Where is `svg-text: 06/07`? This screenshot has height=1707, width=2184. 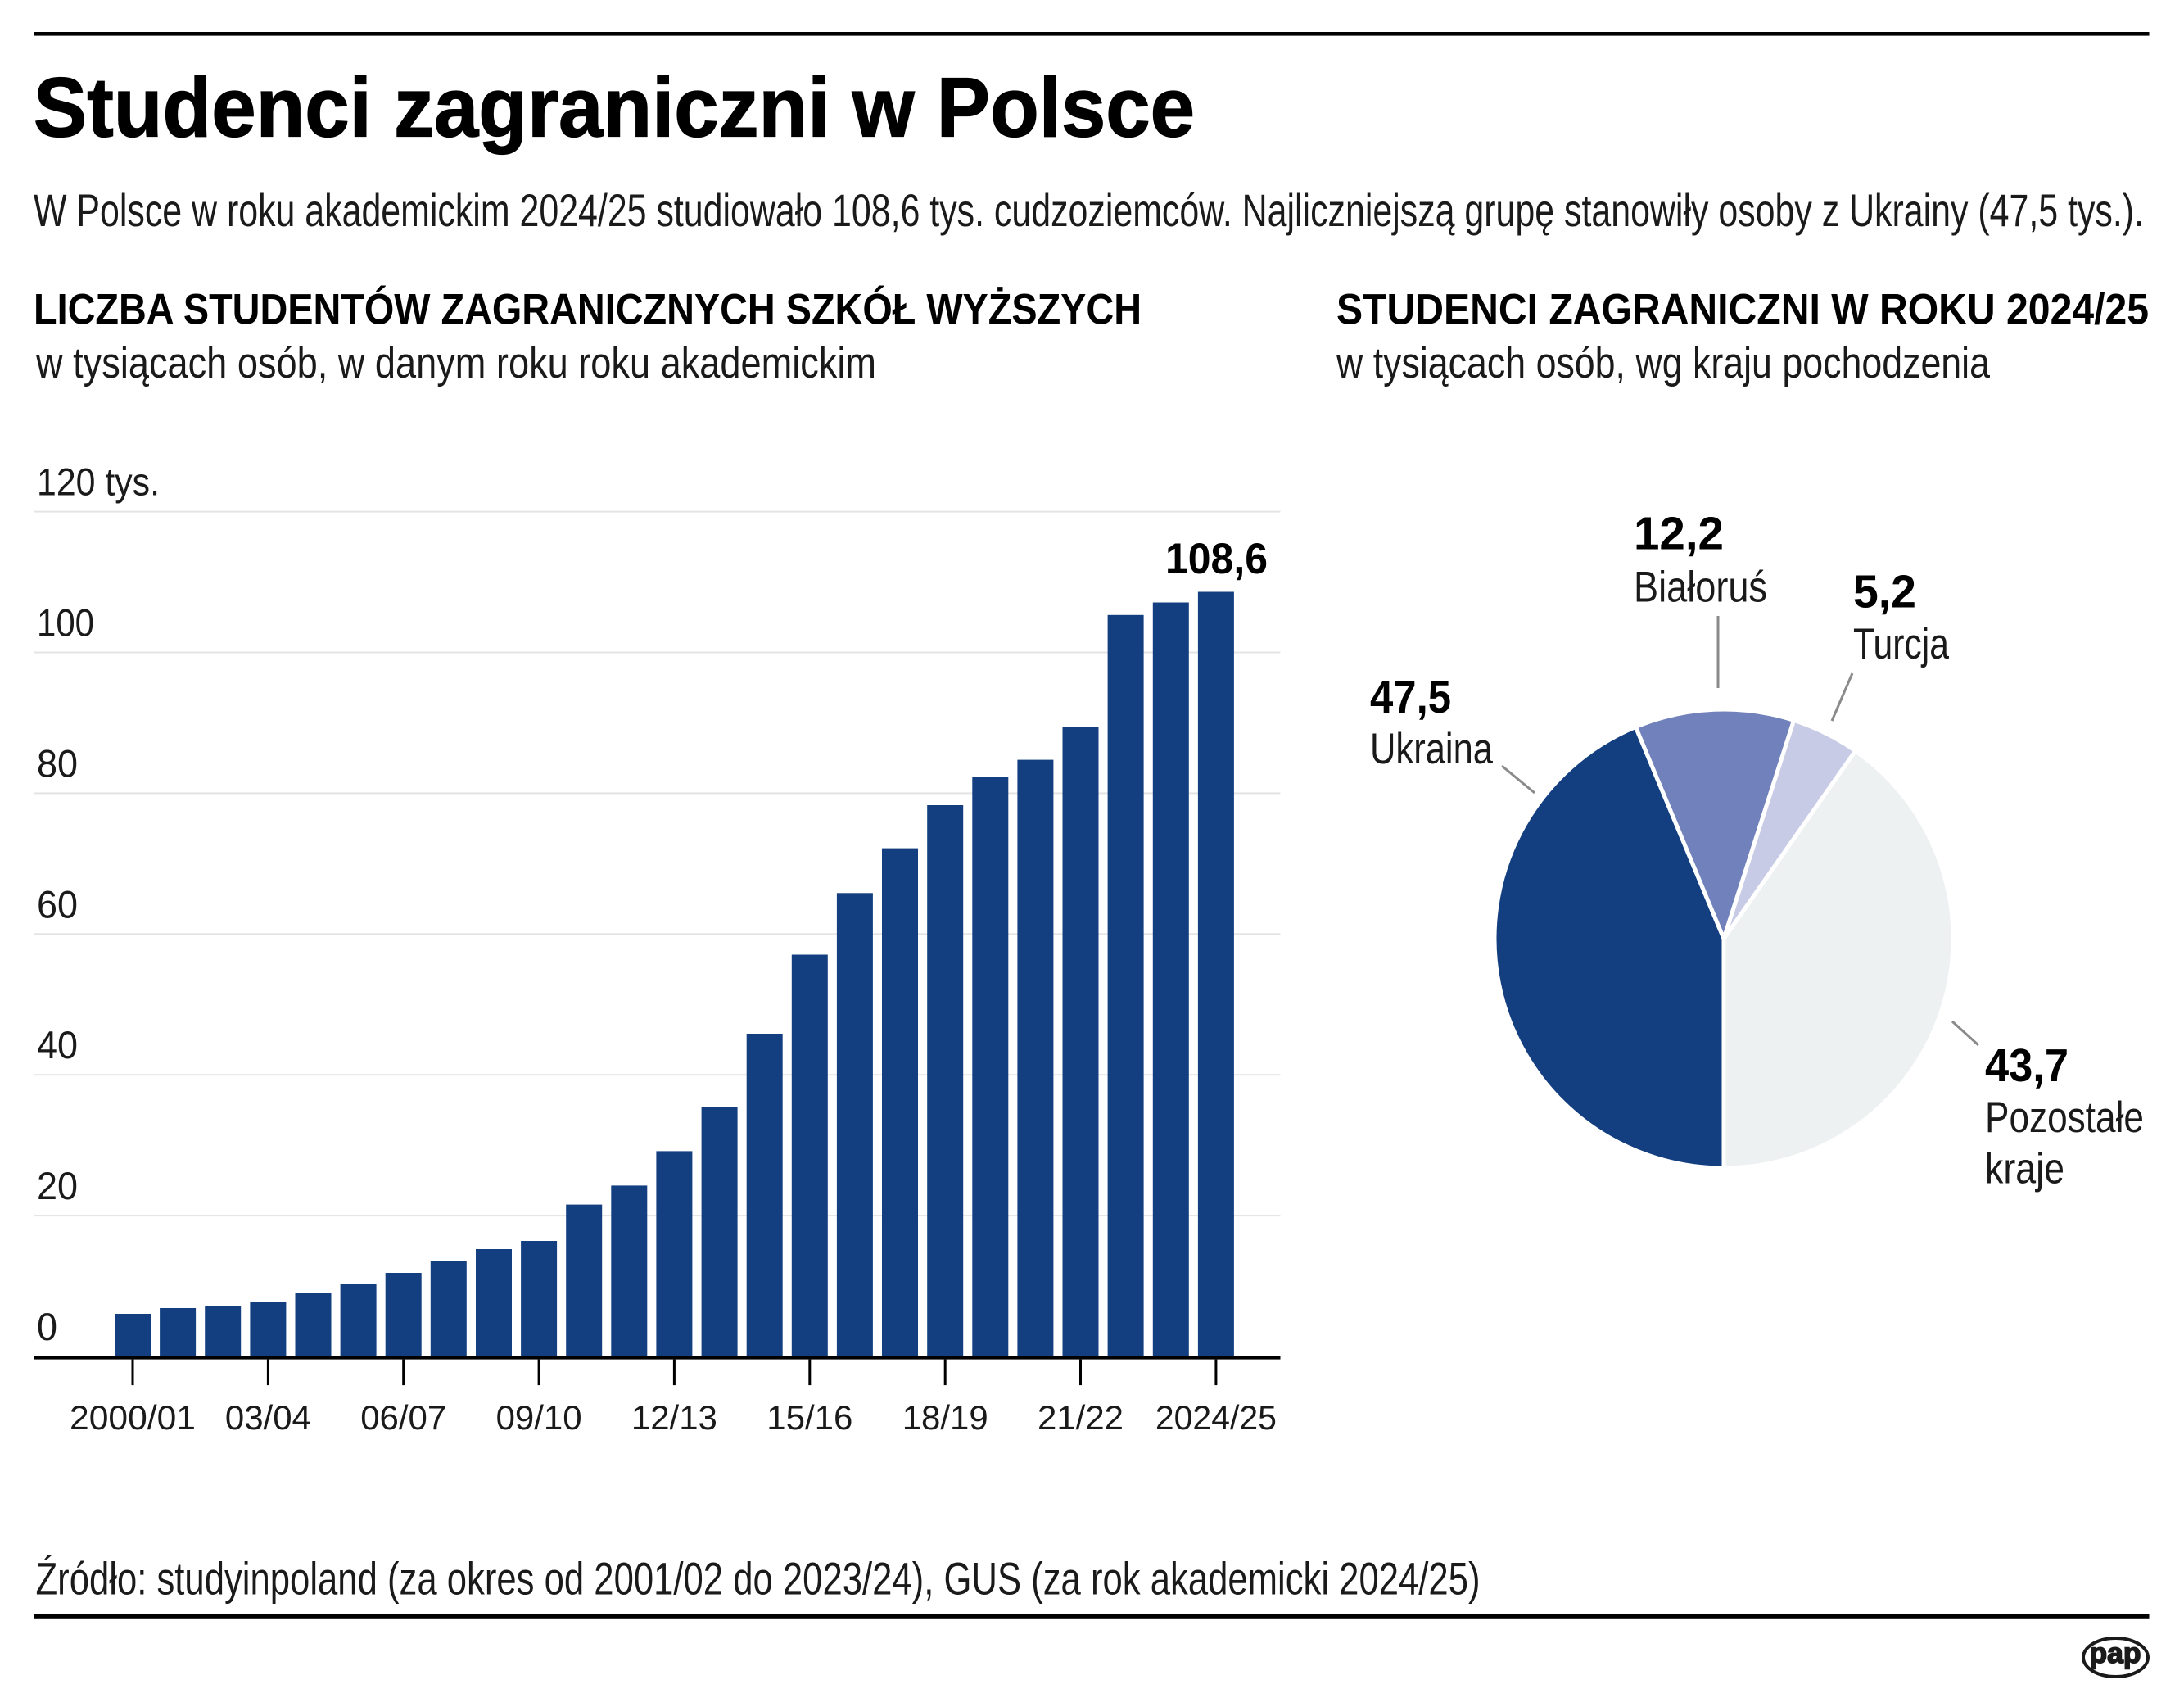 svg-text: 06/07 is located at coordinates (403, 1418).